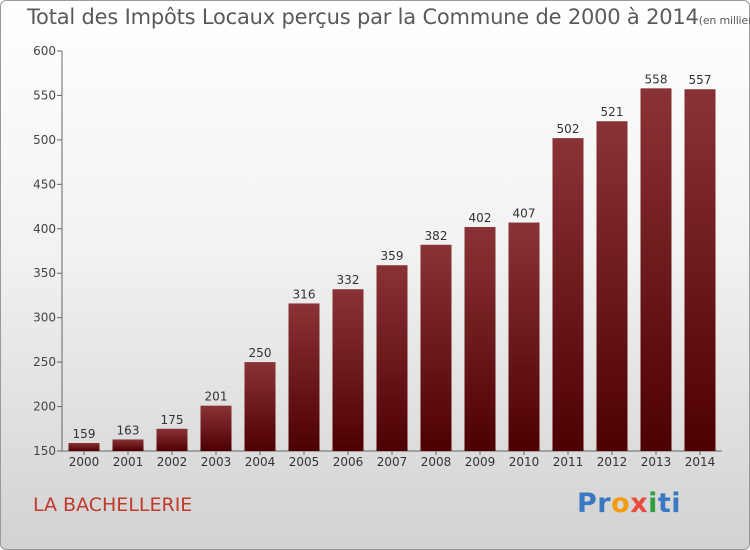  I want to click on y-tick-label: 500, so click(44, 140).